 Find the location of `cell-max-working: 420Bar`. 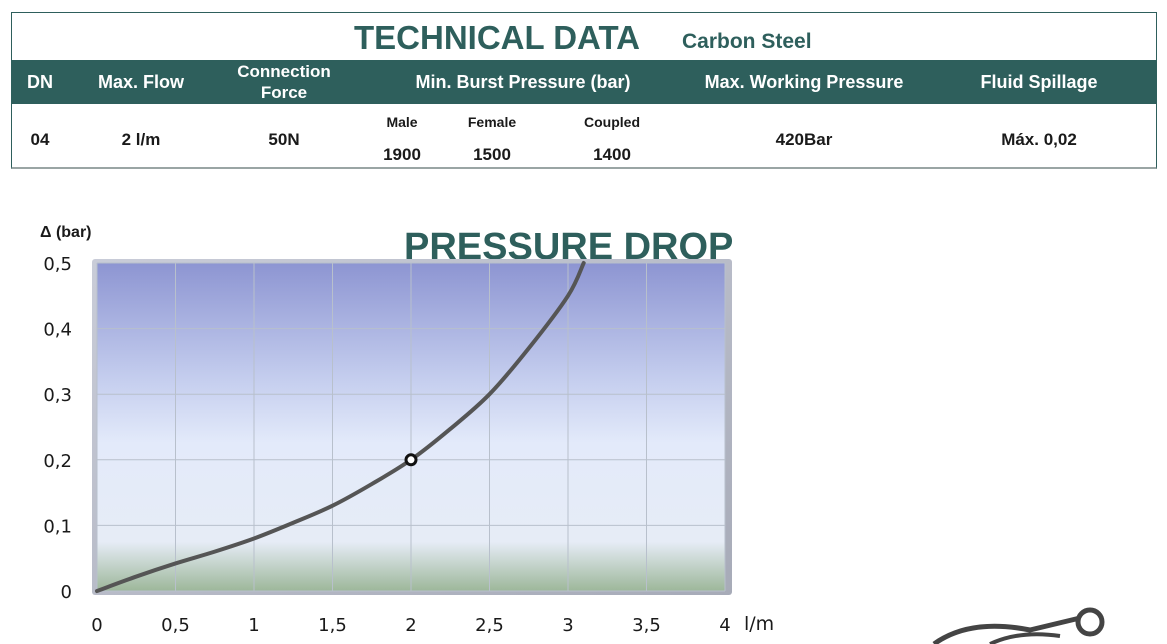

cell-max-working: 420Bar is located at coordinates (804, 139).